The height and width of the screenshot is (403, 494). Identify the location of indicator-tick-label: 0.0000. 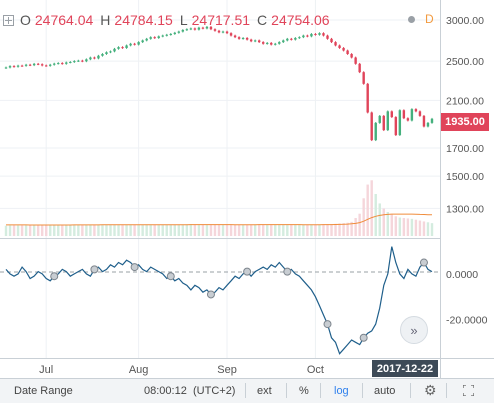
(462, 275).